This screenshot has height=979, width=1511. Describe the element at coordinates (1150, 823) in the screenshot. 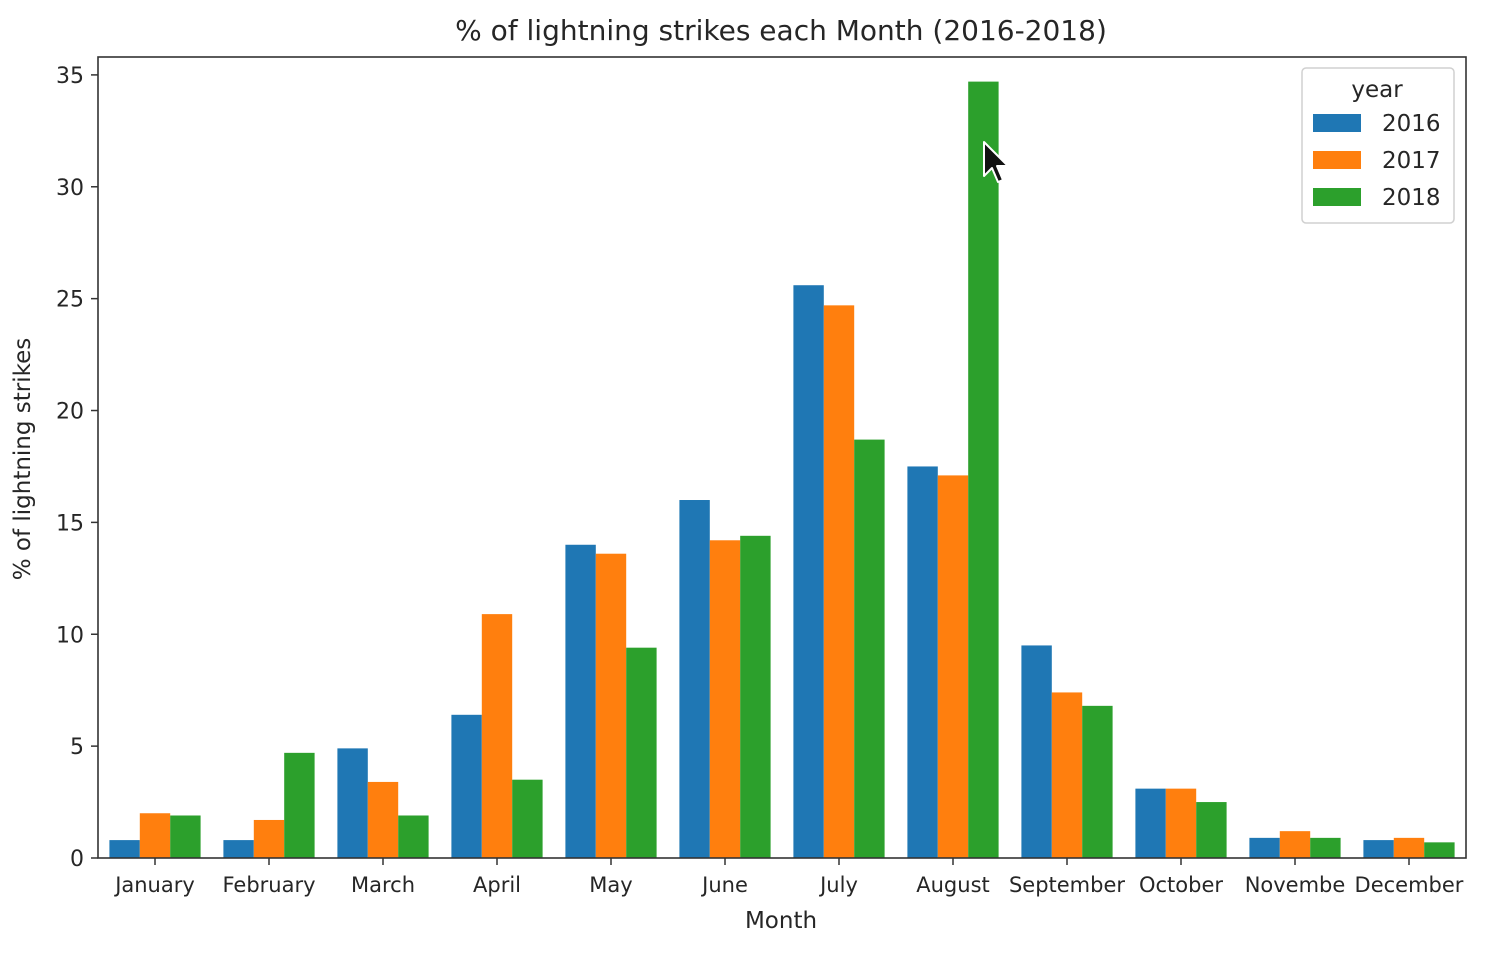

I see `bar-2016-october` at that location.